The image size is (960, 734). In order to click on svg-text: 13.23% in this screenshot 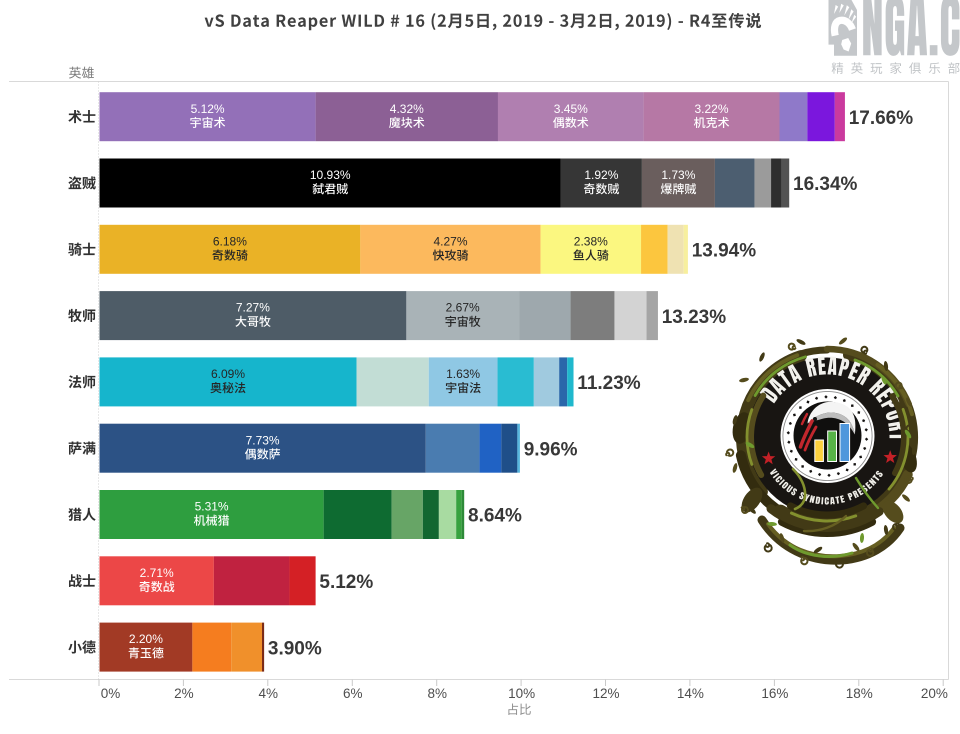, I will do `click(694, 317)`.